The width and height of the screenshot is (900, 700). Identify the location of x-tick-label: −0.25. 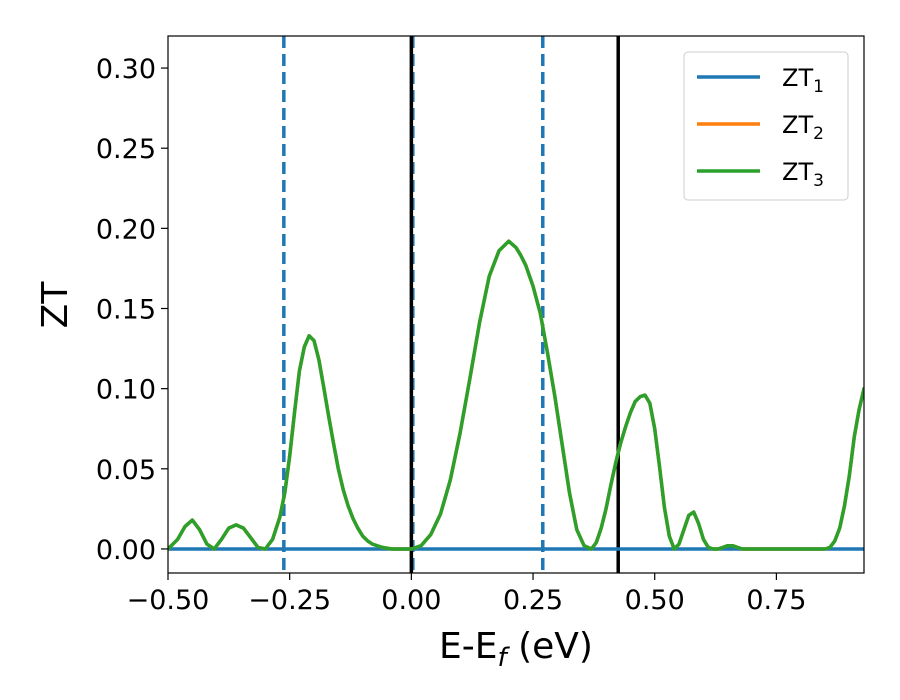
(289, 600).